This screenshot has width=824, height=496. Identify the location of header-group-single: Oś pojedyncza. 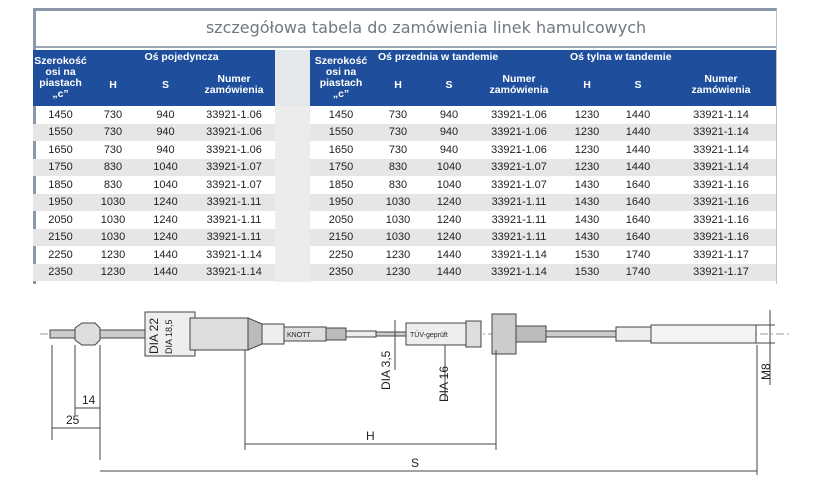
(181, 57).